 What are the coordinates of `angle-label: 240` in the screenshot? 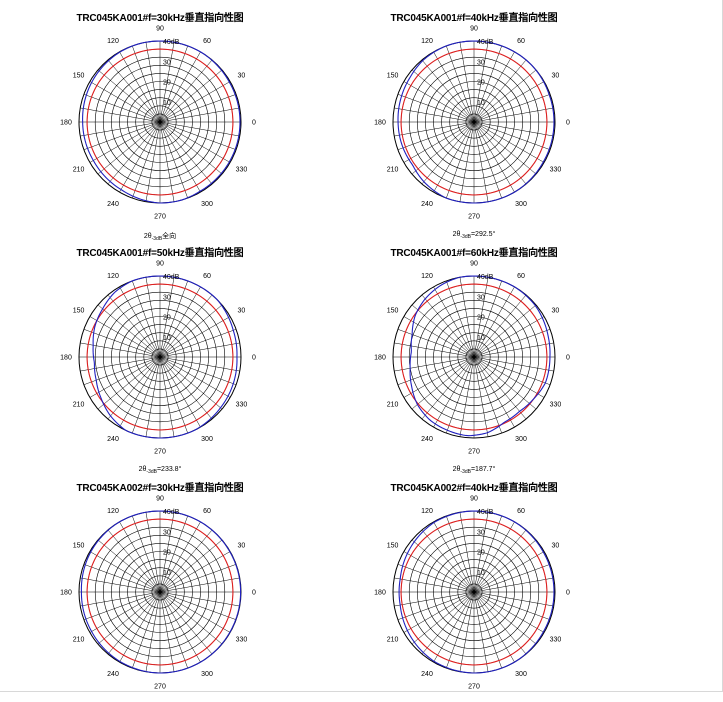 It's located at (113, 674).